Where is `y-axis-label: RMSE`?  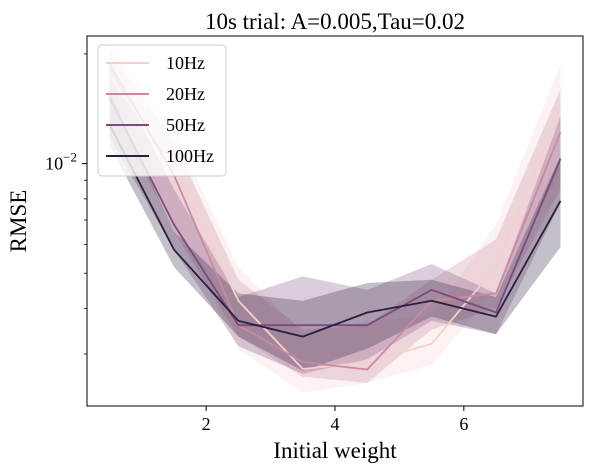 y-axis-label: RMSE is located at coordinates (18, 221).